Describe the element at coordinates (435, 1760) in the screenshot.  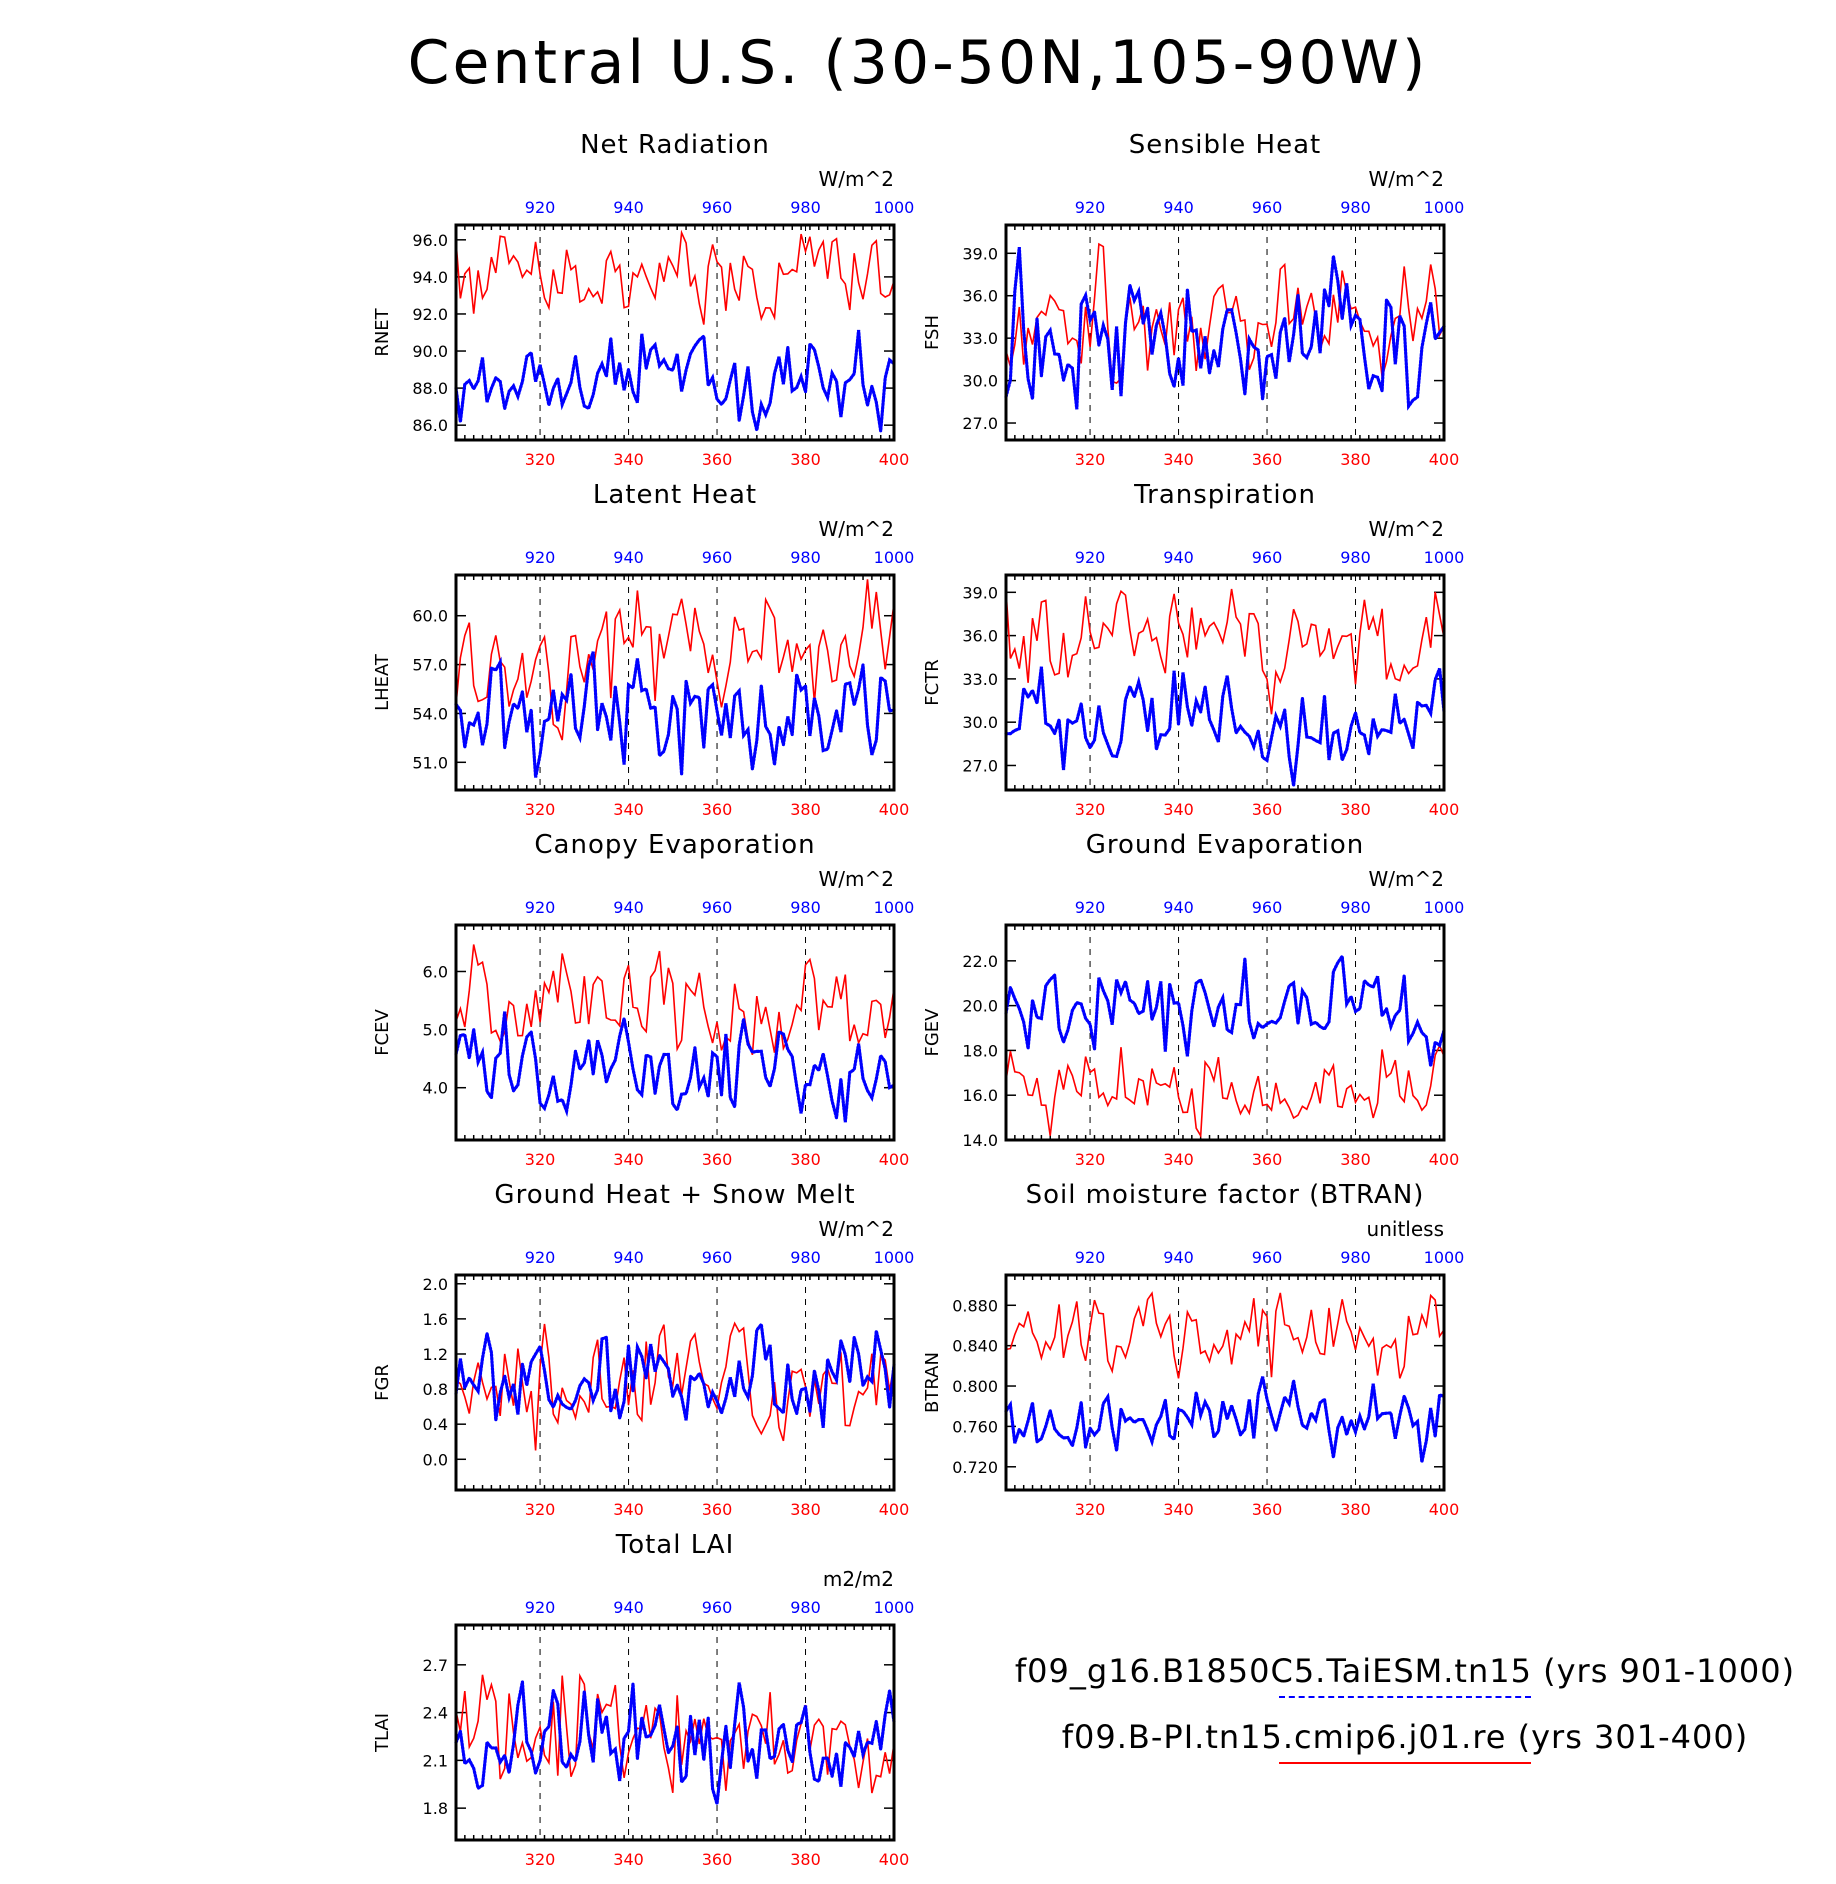
I see `y-tick-label: 2.1` at that location.